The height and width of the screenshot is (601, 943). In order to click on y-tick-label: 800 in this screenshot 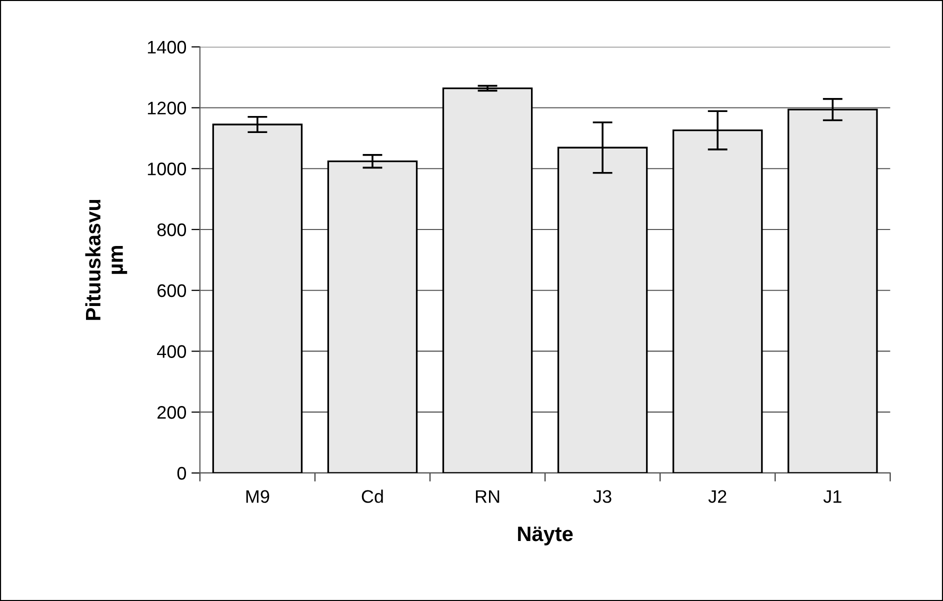, I will do `click(171, 229)`.